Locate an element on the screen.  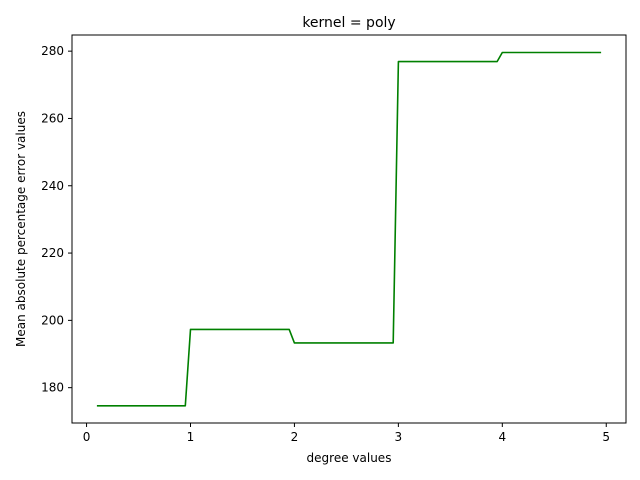
y-axis-label: Mean absolute percentage error values is located at coordinates (21, 229).